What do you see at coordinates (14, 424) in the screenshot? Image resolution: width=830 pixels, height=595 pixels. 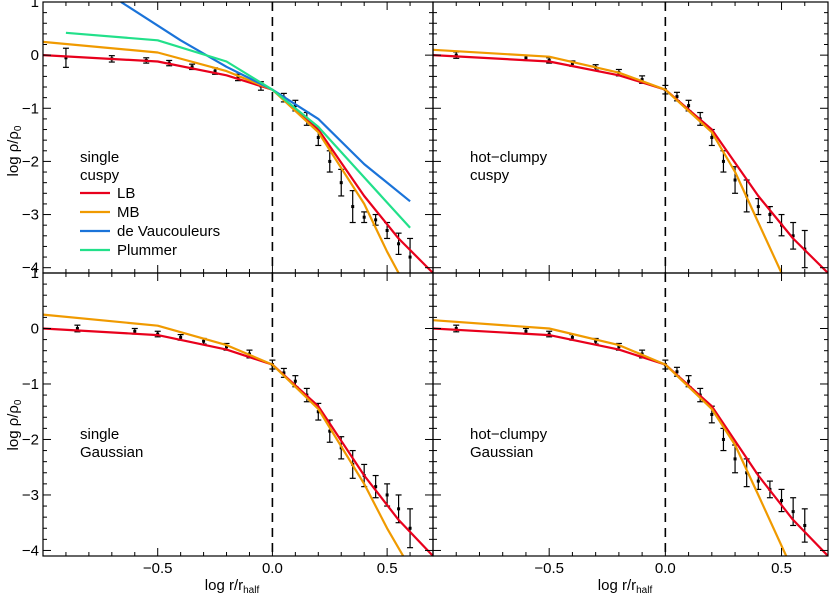 I see `y-axis-title-bottom: log ρ/ρ0` at bounding box center [14, 424].